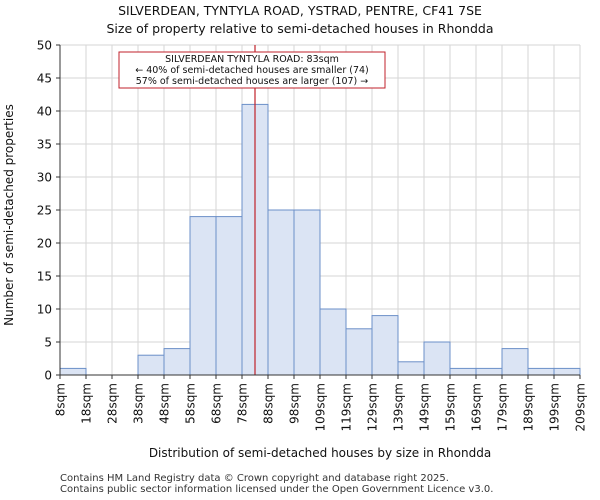 The image size is (600, 500). What do you see at coordinates (477, 407) in the screenshot?
I see `x-tick-label: 169sqm` at bounding box center [477, 407].